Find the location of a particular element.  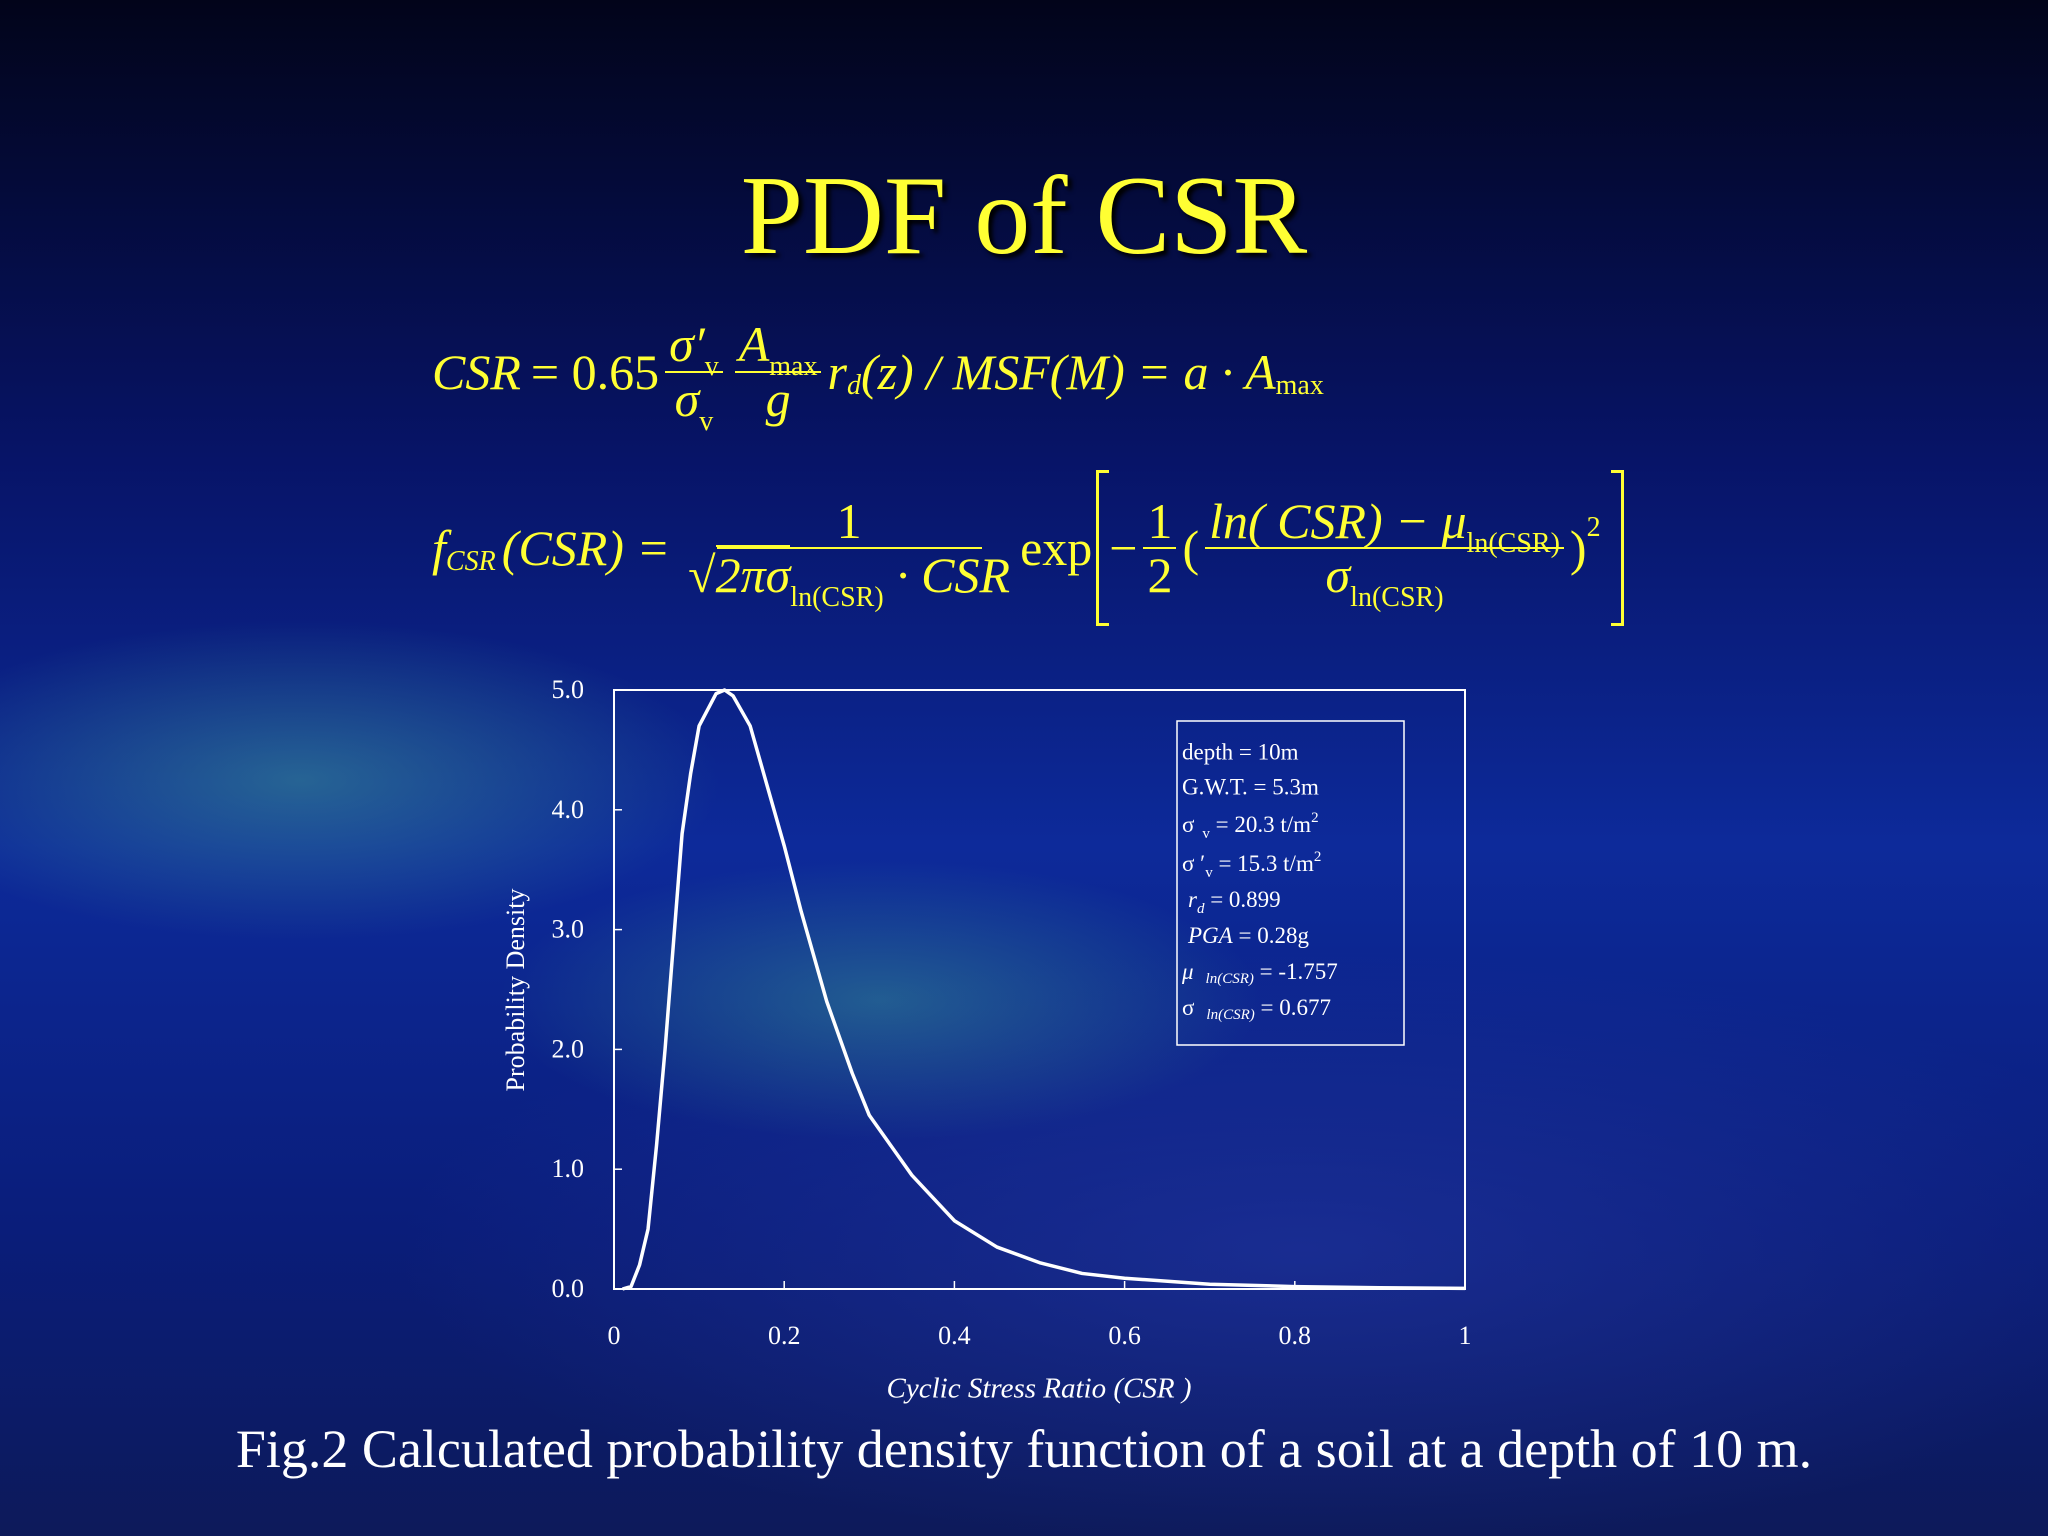

text-part: f is located at coordinates (439, 548).